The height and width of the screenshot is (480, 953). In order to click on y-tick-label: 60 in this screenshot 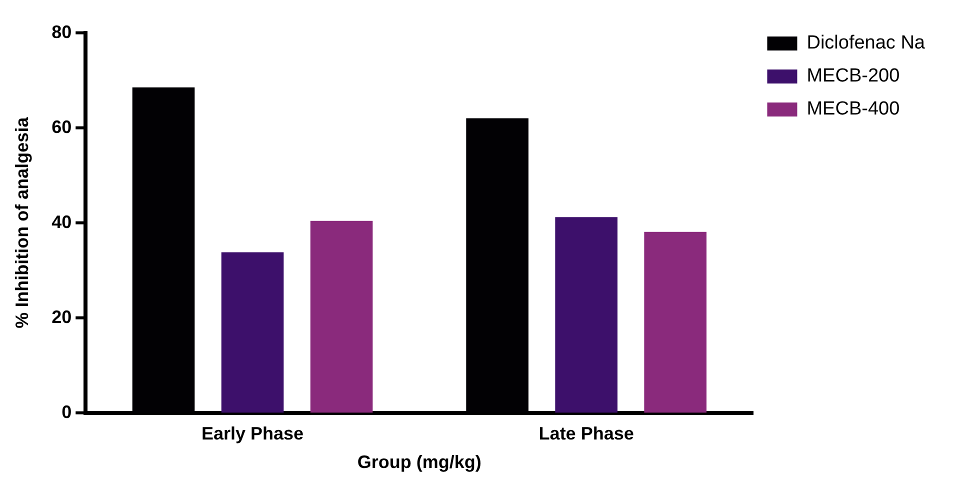, I will do `click(62, 126)`.